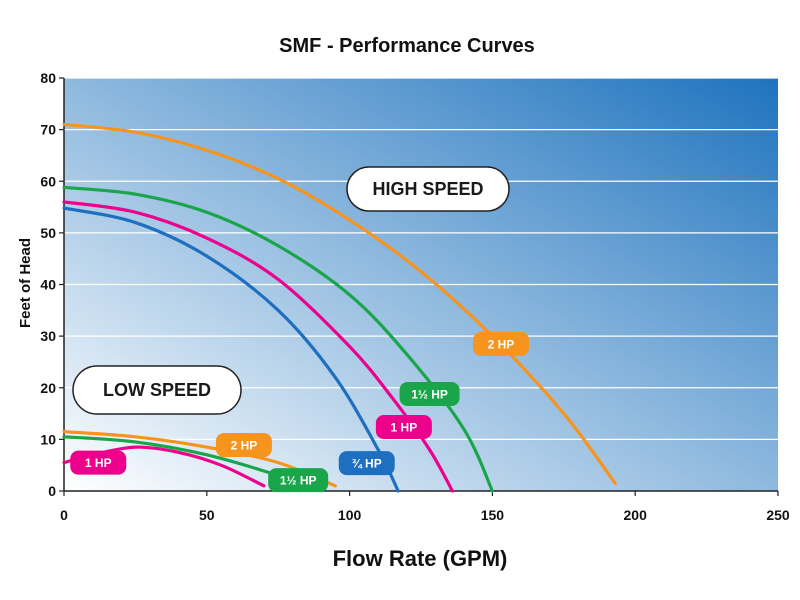  I want to click on x-tick-label: 250, so click(778, 515).